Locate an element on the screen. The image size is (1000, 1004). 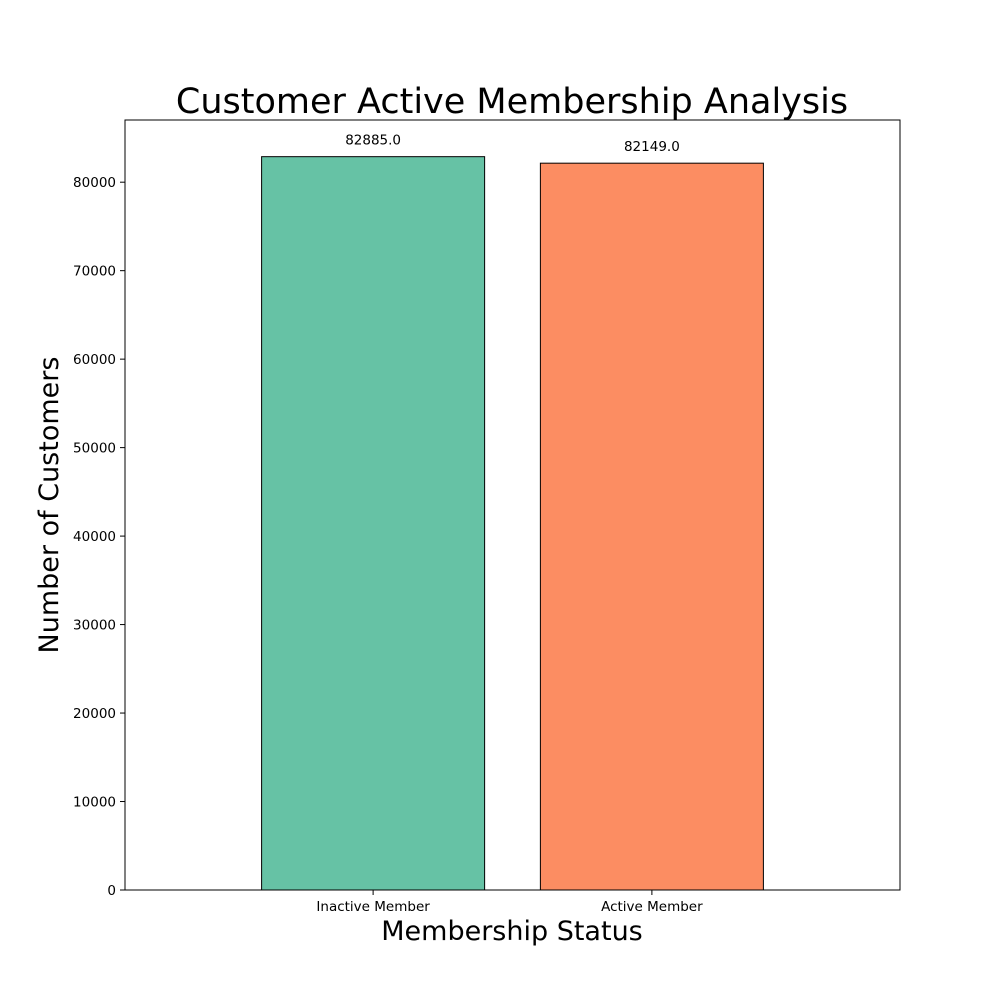
x-axis-label: Membership Status is located at coordinates (512, 931).